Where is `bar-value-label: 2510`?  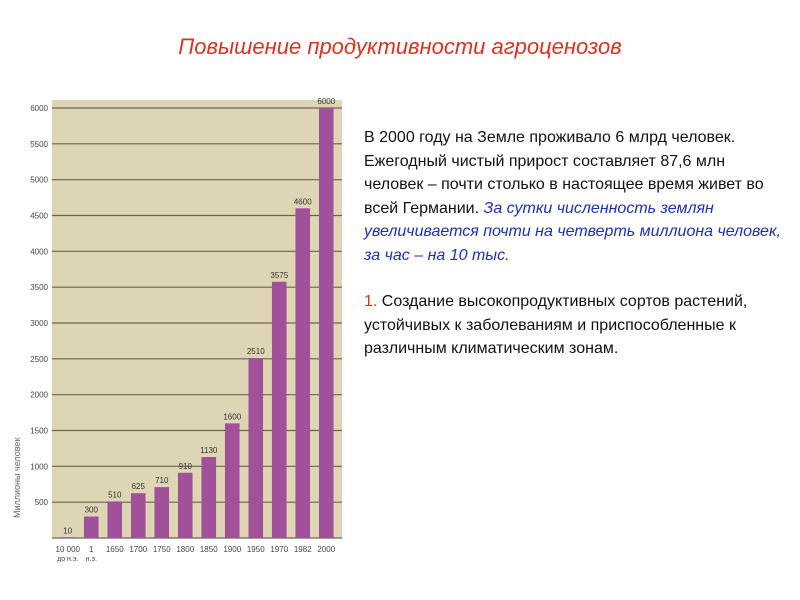 bar-value-label: 2510 is located at coordinates (256, 351).